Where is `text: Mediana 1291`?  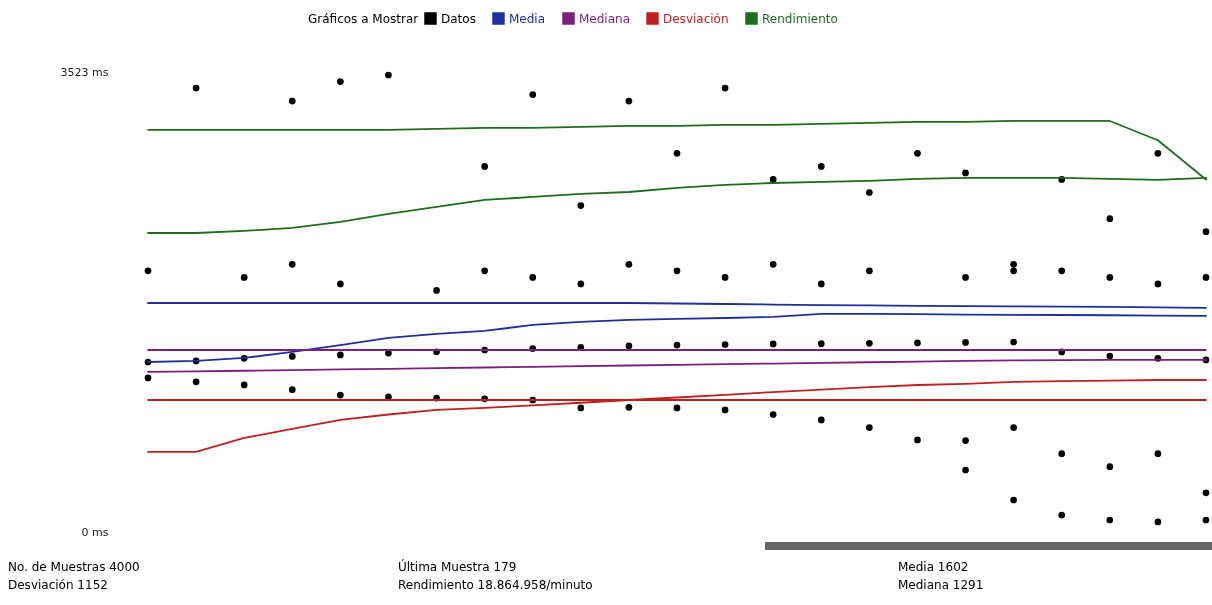 text: Mediana 1291 is located at coordinates (941, 585).